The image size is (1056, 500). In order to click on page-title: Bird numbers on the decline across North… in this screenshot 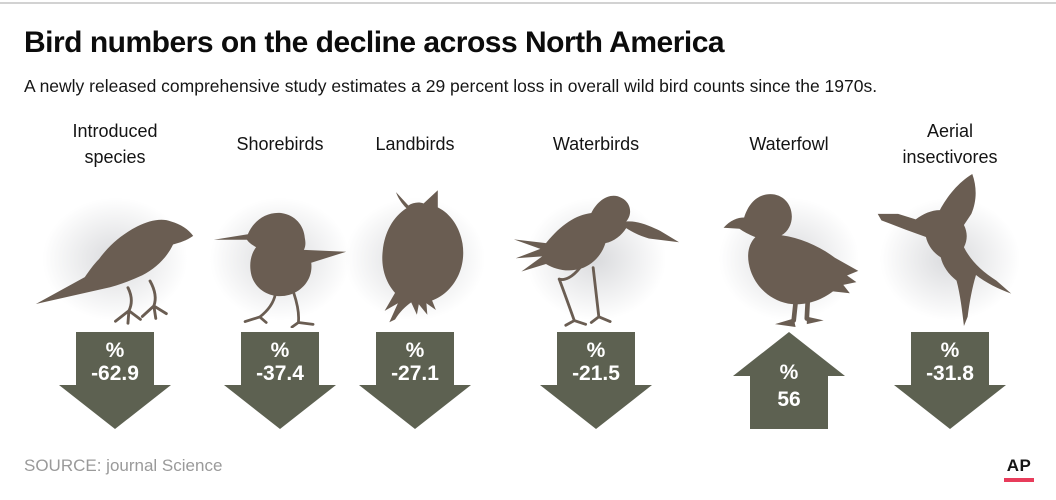, I will do `click(374, 42)`.